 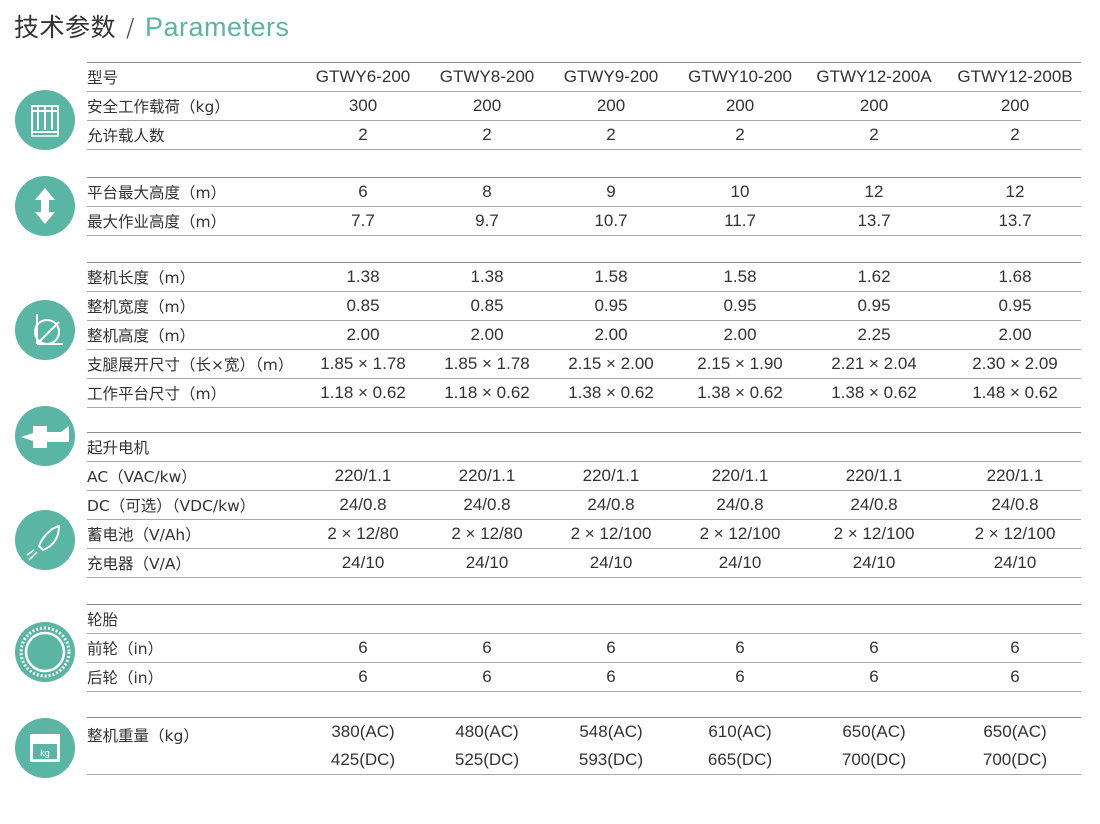 What do you see at coordinates (65, 27) in the screenshot?
I see `title-cn: 技术参数` at bounding box center [65, 27].